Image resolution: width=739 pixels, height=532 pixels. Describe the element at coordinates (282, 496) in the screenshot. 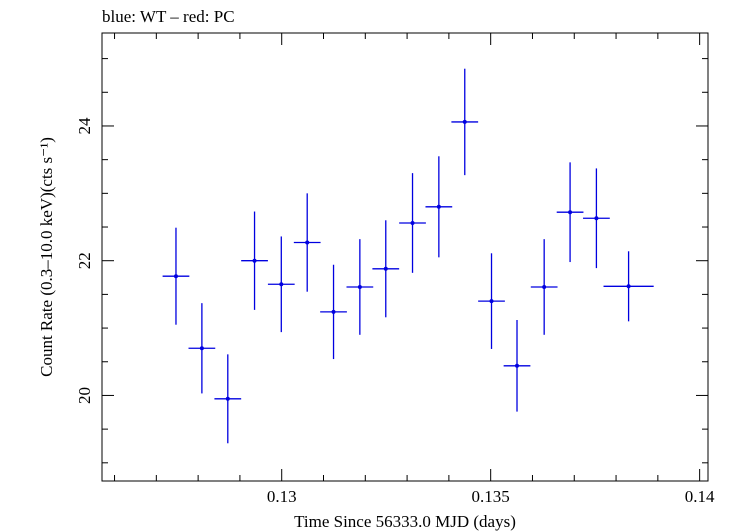

I see `x-tick-label: 0.13` at that location.